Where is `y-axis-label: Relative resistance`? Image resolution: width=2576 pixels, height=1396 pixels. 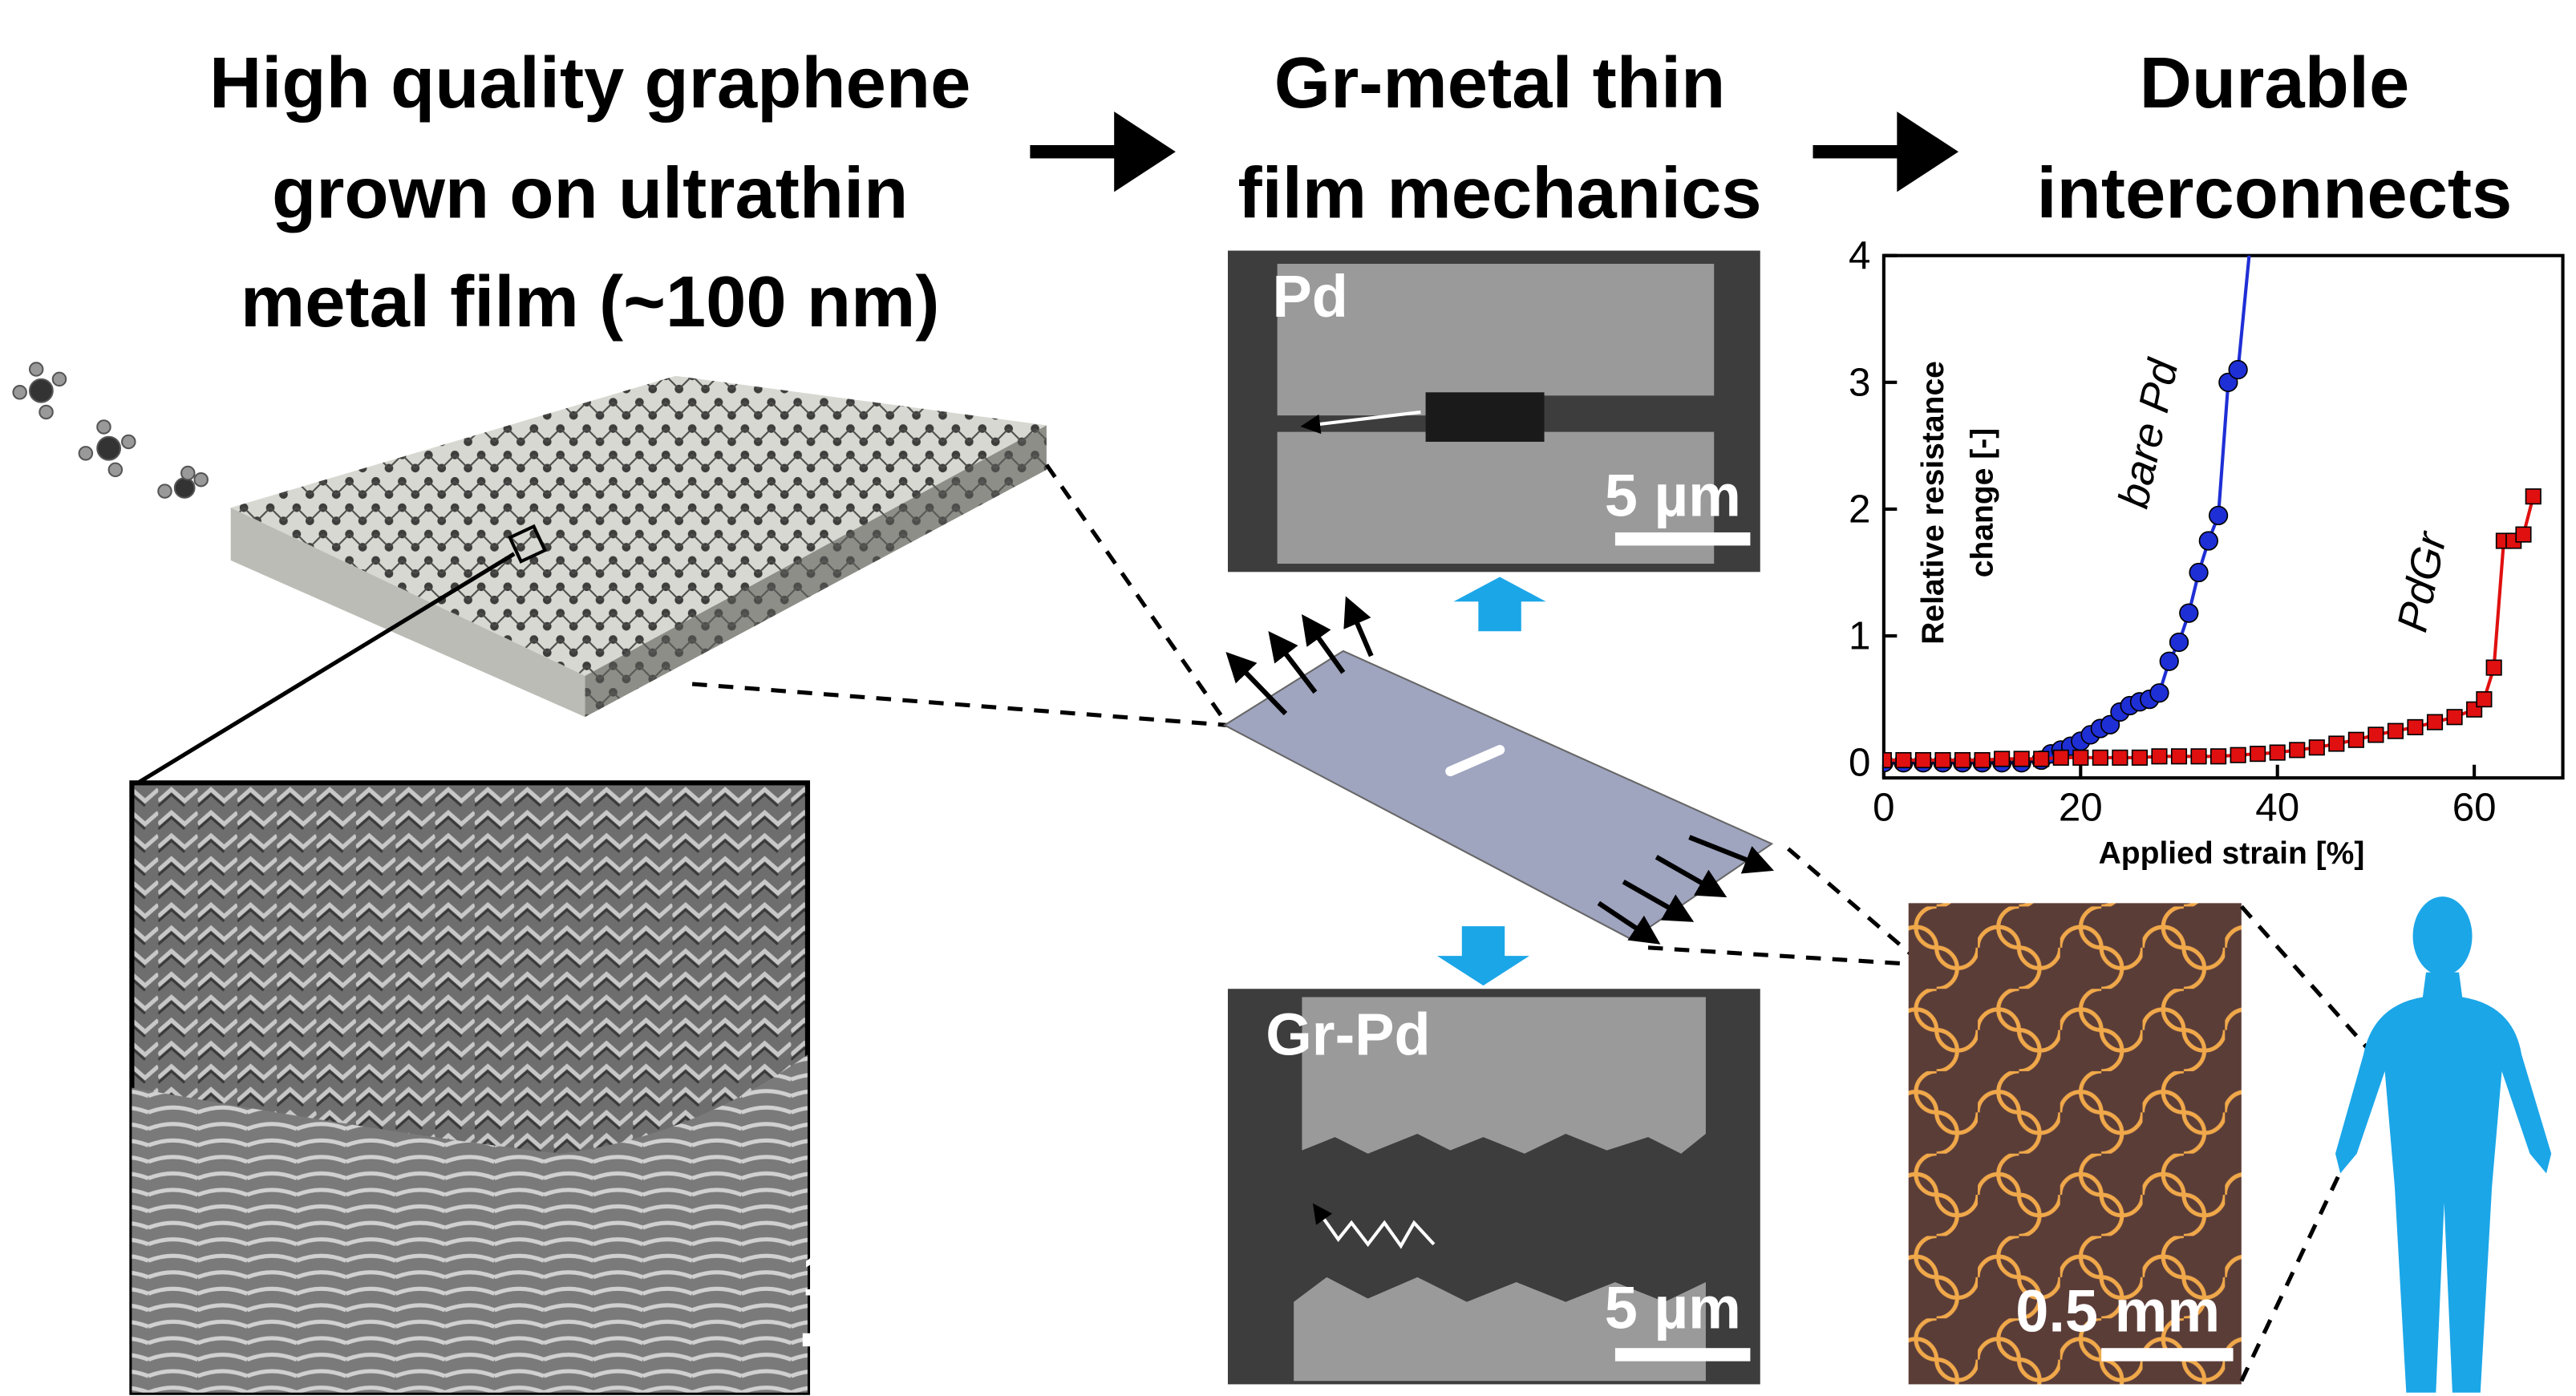 y-axis-label: Relative resistance is located at coordinates (1933, 503).